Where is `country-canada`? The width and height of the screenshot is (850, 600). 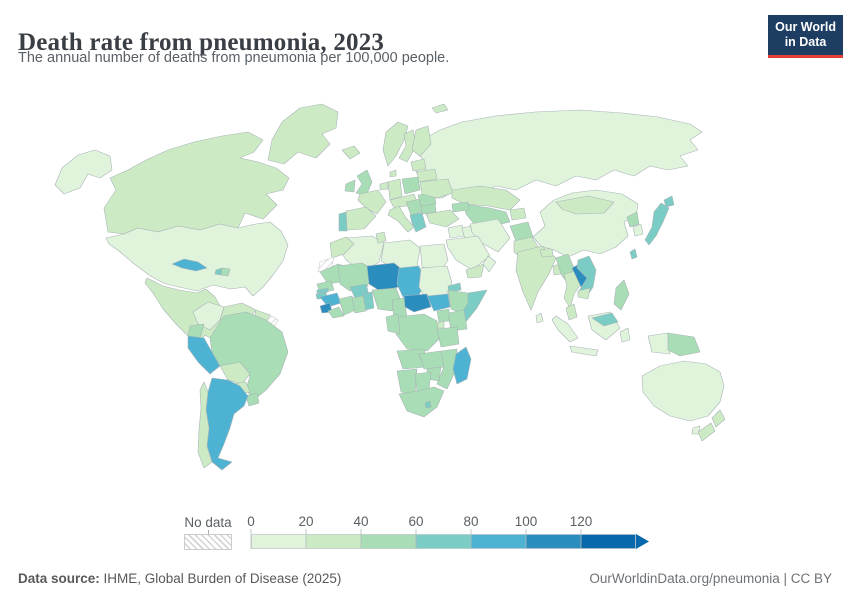 country-canada is located at coordinates (196, 183).